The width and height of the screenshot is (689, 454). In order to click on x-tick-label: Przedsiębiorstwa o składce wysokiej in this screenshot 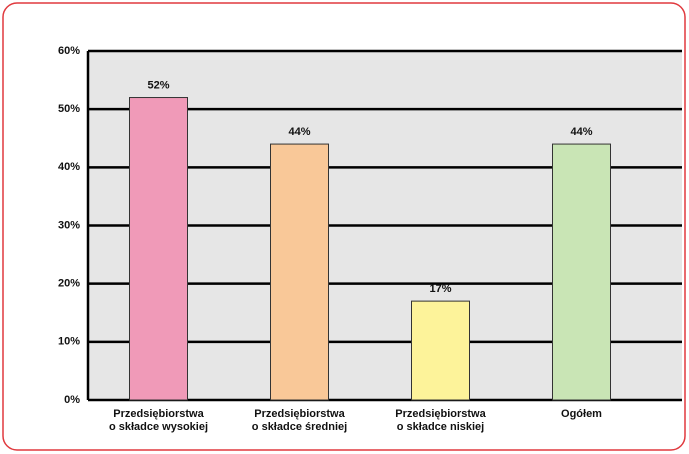, I will do `click(158, 420)`.